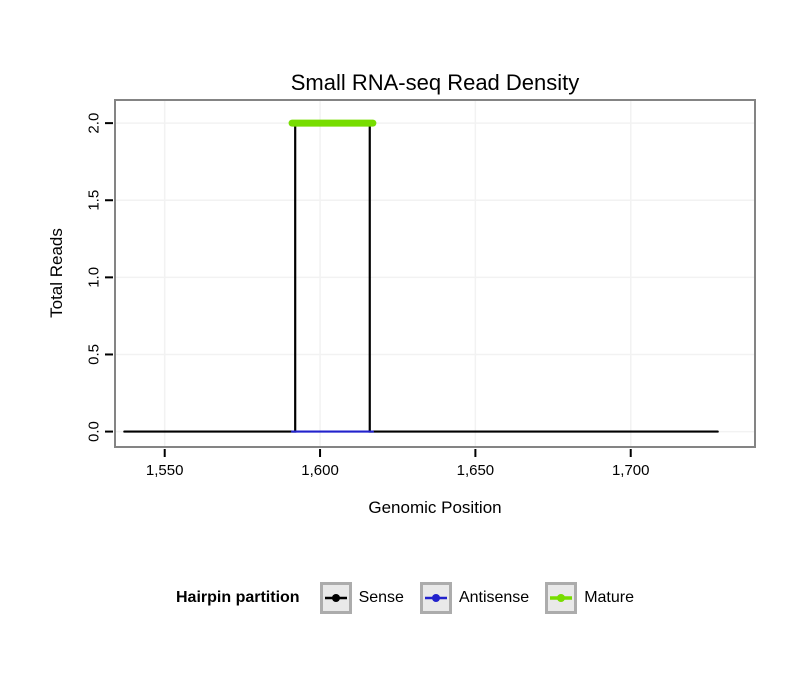  I want to click on antisense-line-dot-icon, so click(435, 598).